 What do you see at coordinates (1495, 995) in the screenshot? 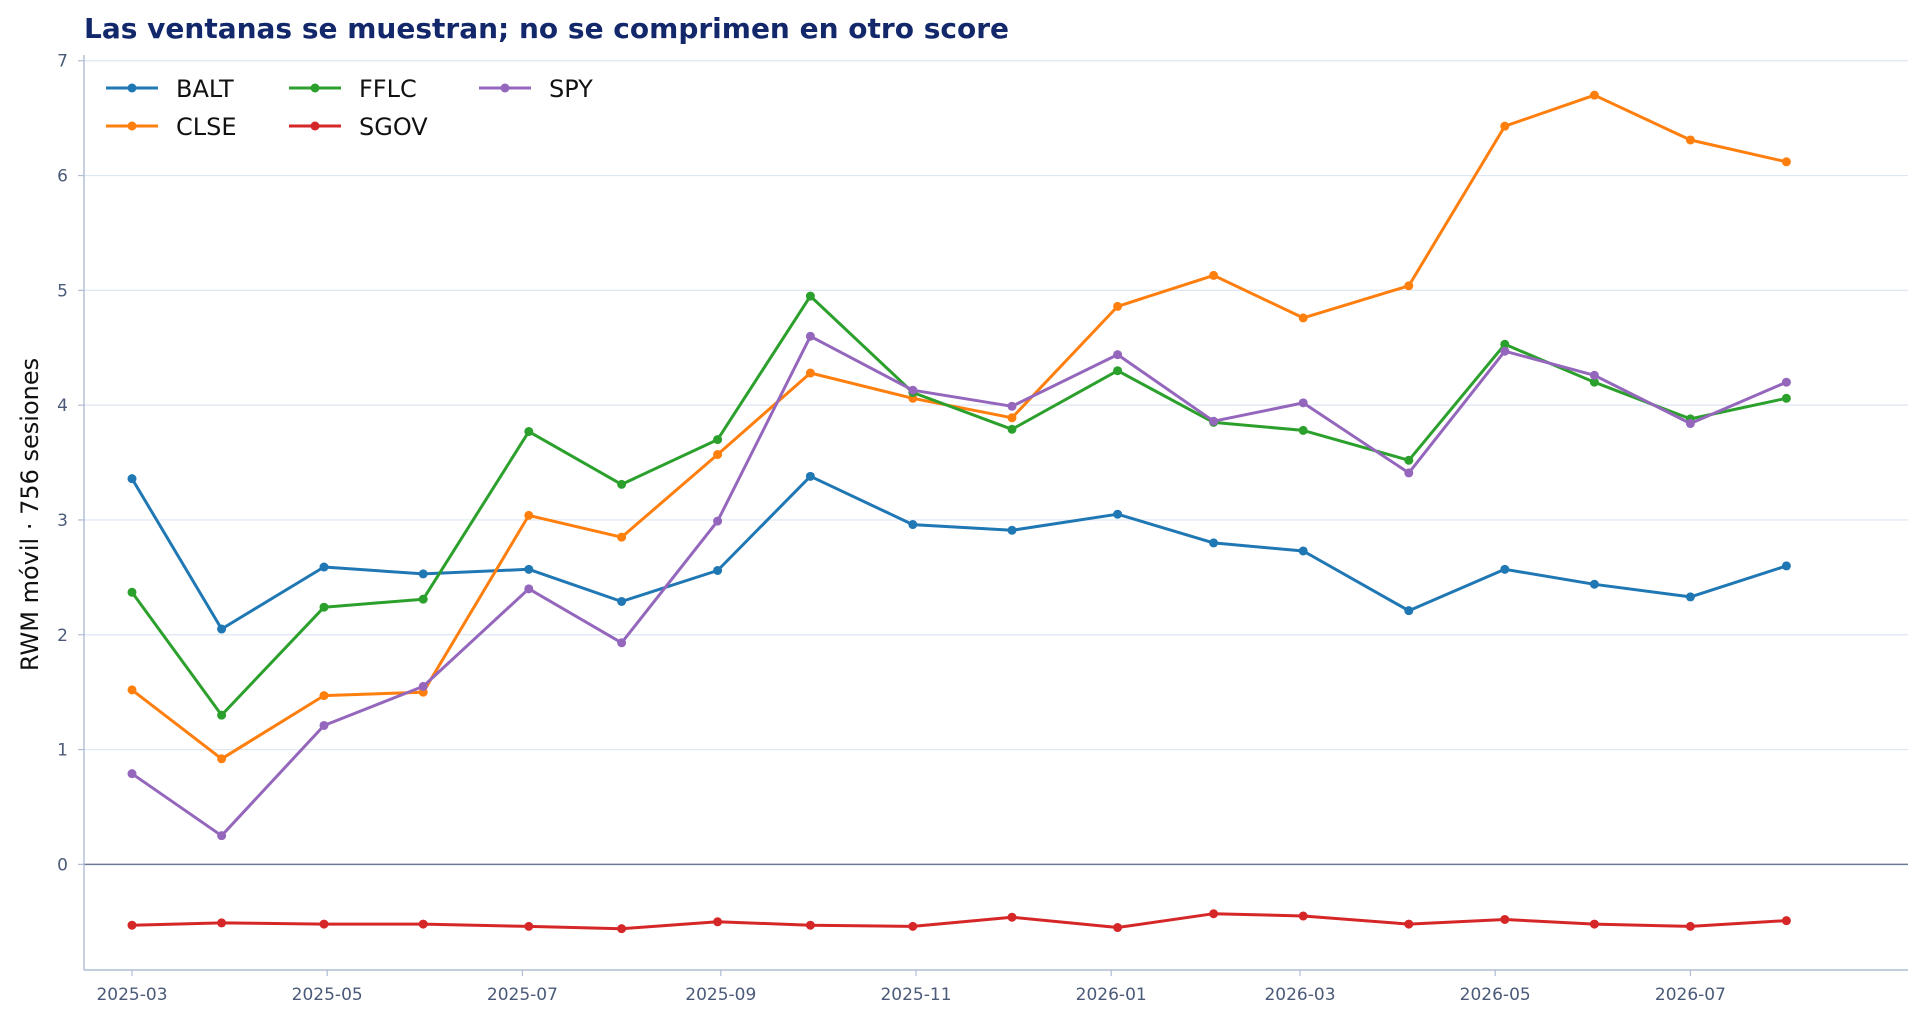
I see `x-tick-label: 2026-05` at bounding box center [1495, 995].